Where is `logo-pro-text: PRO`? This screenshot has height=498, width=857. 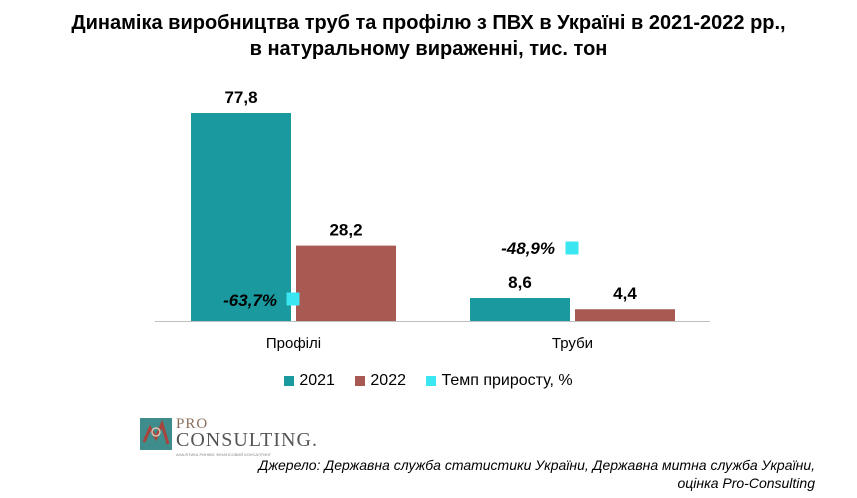 logo-pro-text: PRO is located at coordinates (192, 424).